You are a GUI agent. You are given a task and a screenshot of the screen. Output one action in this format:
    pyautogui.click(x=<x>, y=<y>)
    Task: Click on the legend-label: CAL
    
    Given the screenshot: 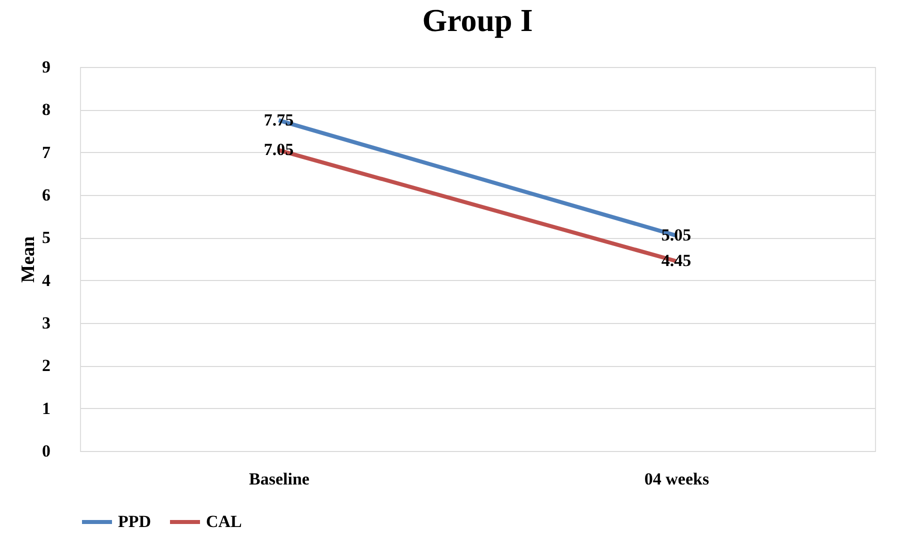 What is the action you would take?
    pyautogui.click(x=224, y=521)
    